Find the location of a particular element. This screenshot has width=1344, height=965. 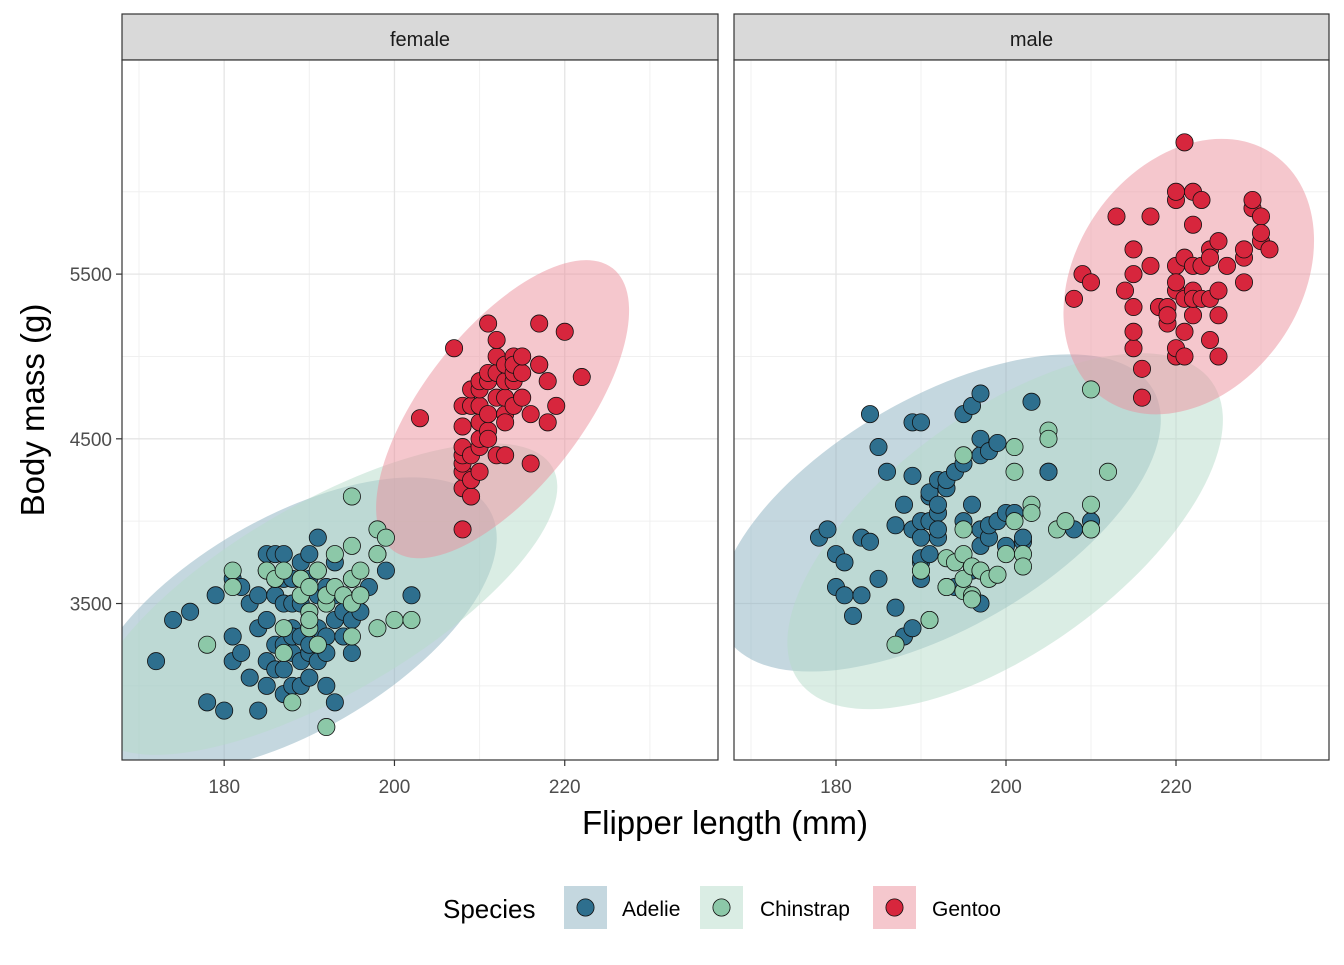

x-tick-label: 200 is located at coordinates (395, 787).